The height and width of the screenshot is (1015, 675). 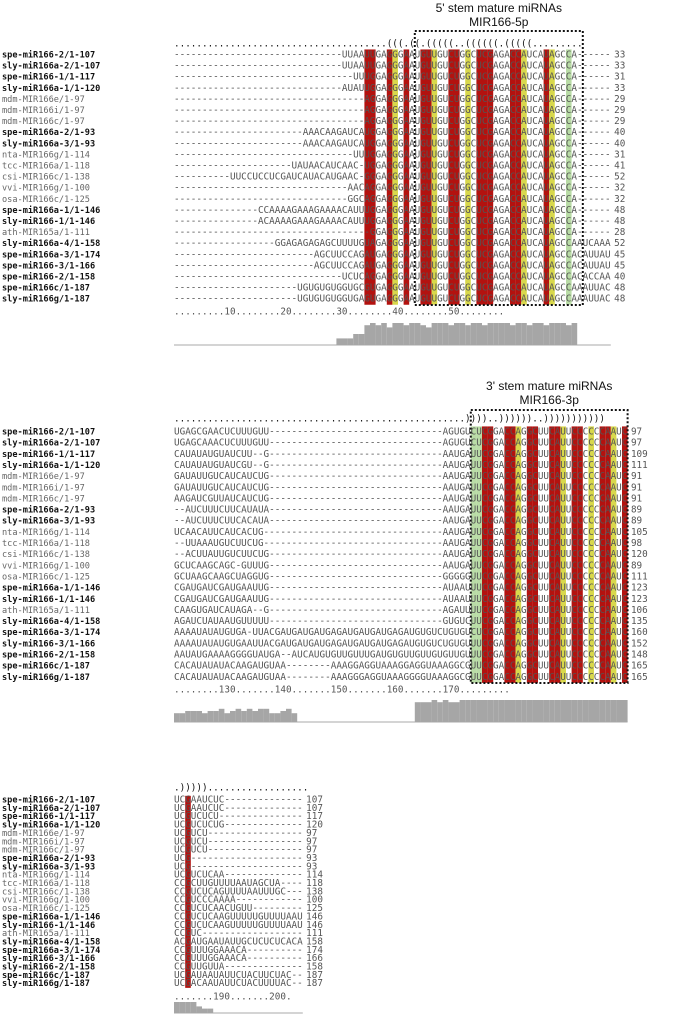 I want to click on sequence-name: spe-miR166a-3/1-174, so click(x=51, y=950).